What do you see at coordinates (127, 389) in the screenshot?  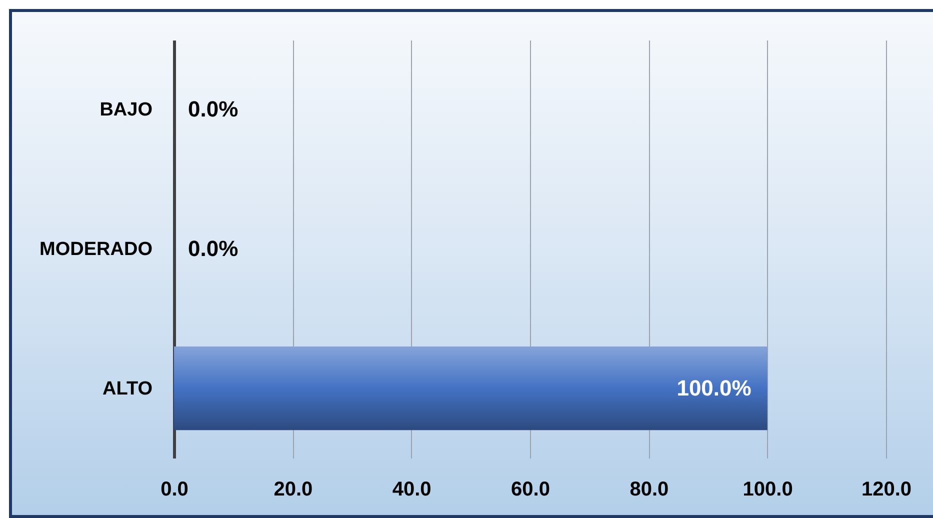 I see `y-tick-label: ALTO` at bounding box center [127, 389].